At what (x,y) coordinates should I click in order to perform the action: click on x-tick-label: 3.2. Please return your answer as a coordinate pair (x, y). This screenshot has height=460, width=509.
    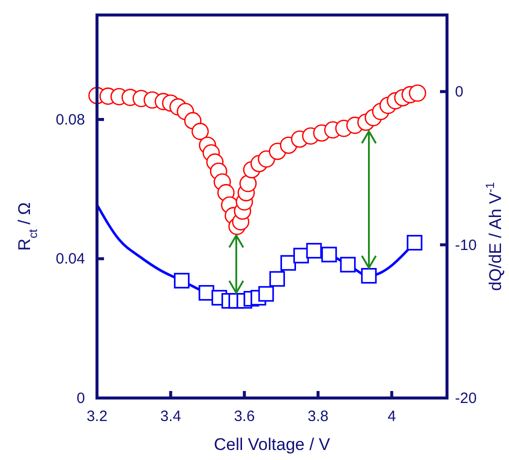
    Looking at the image, I should click on (97, 416).